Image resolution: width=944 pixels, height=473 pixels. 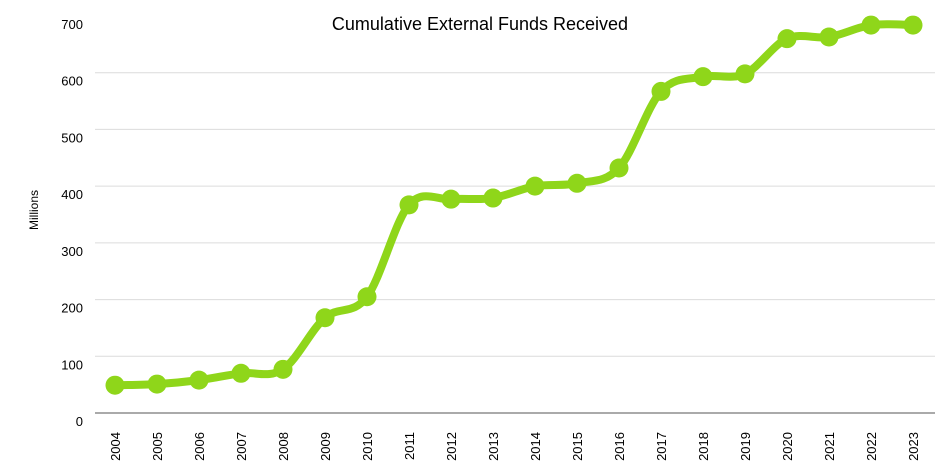 I want to click on y-tick-label: 400, so click(x=72, y=194).